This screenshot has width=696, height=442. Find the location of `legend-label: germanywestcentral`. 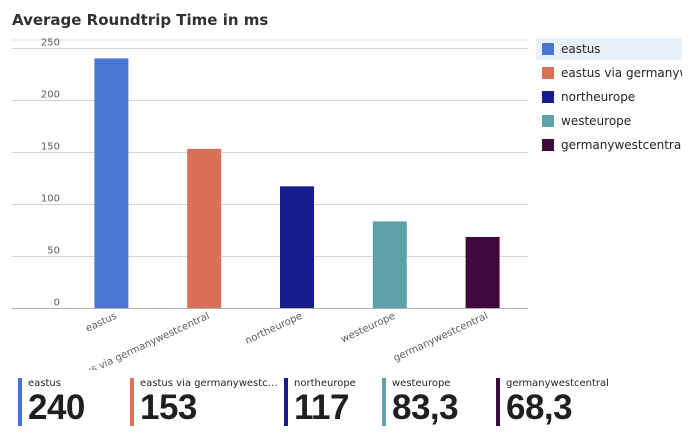

legend-label: germanywestcentral is located at coordinates (621, 145).